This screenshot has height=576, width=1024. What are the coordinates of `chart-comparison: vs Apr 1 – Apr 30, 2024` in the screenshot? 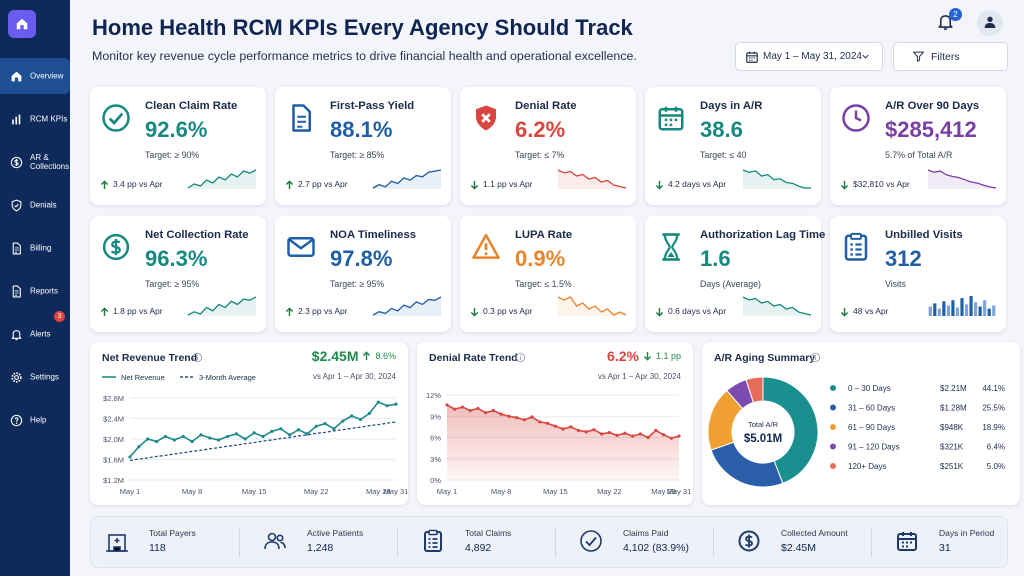 It's located at (354, 376).